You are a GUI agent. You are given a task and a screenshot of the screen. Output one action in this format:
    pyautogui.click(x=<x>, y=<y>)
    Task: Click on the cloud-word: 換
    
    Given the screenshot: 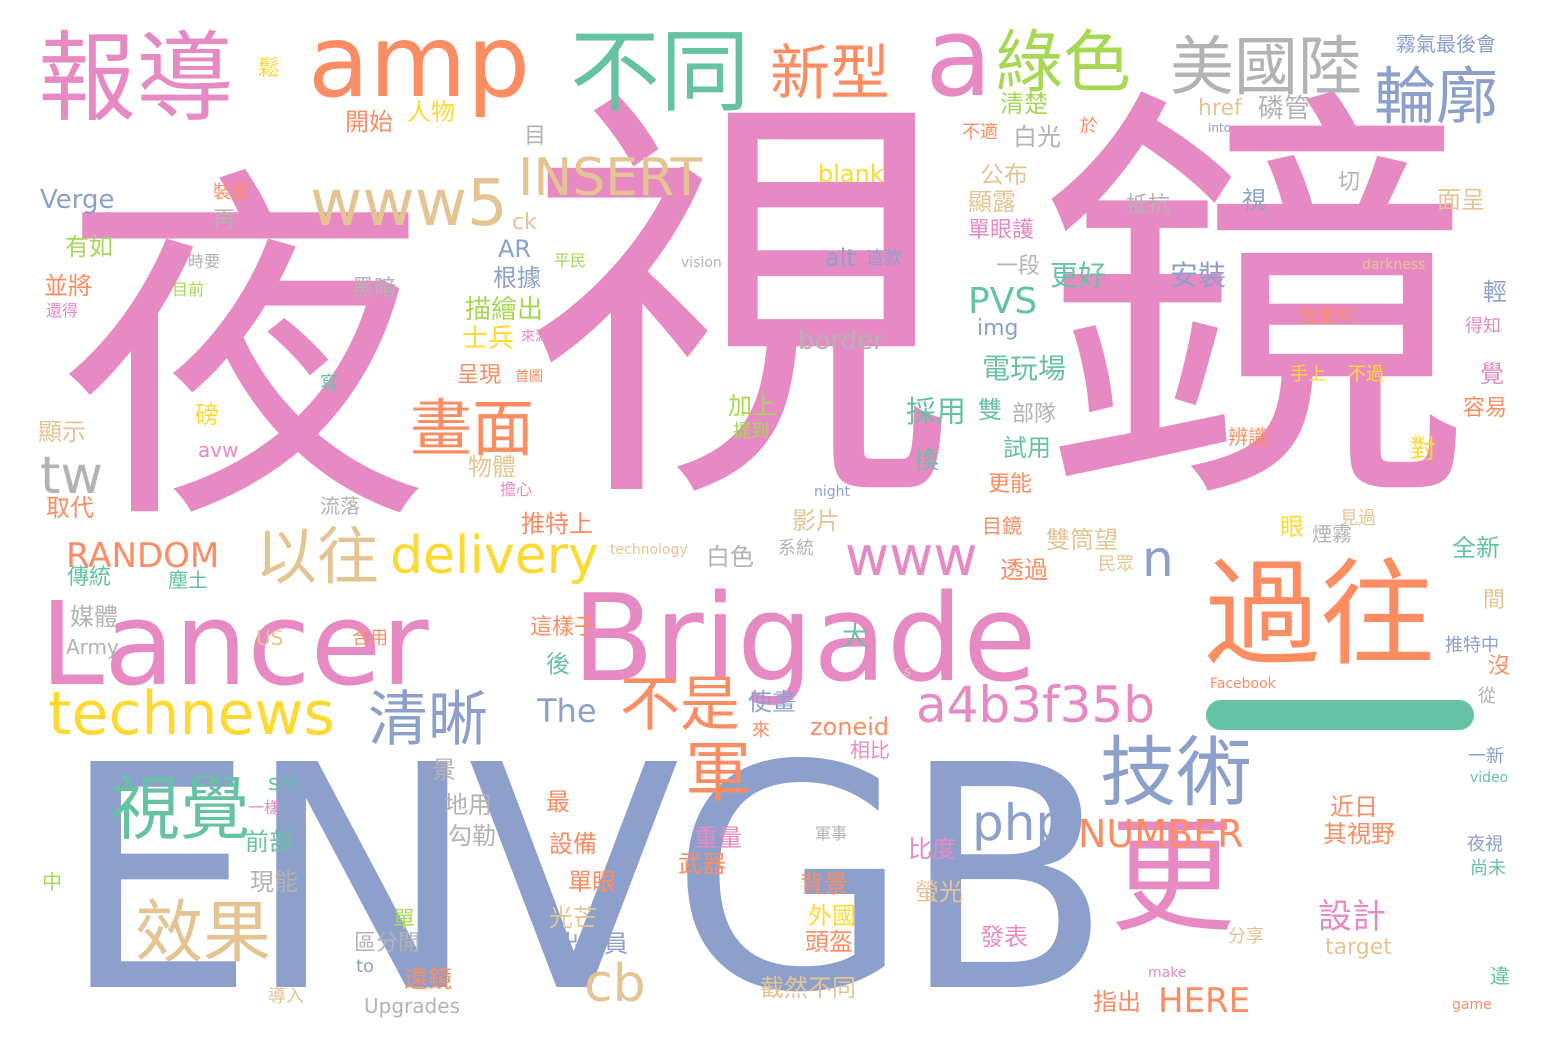 What is the action you would take?
    pyautogui.click(x=927, y=460)
    